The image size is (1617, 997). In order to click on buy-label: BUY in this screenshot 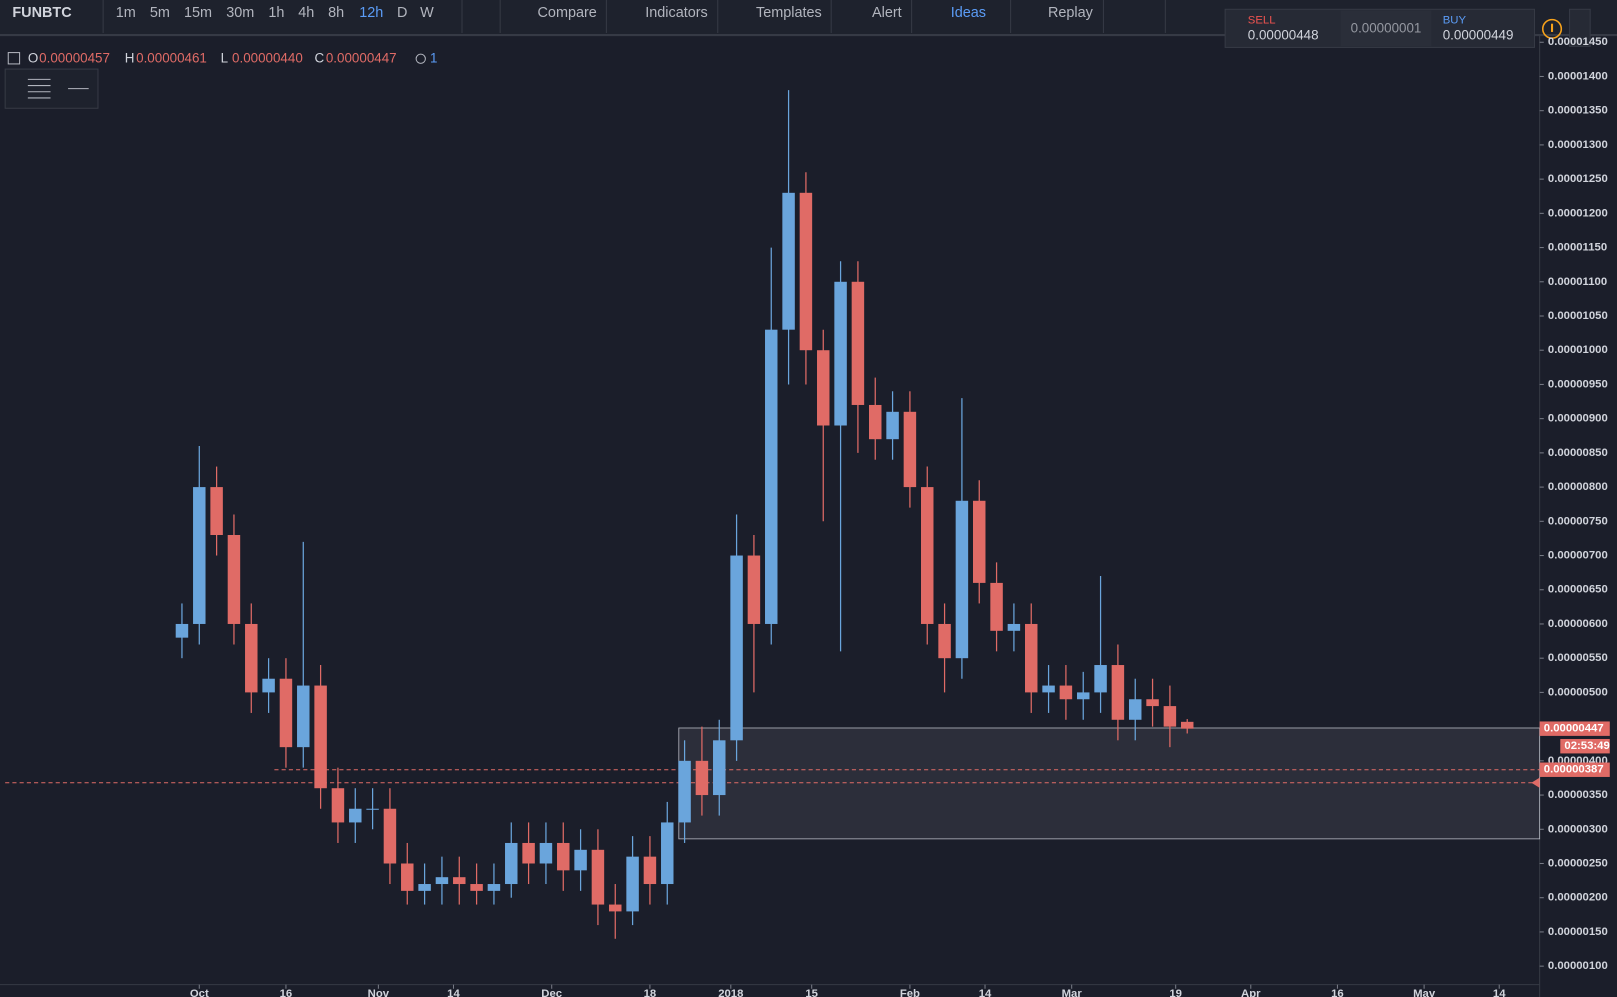, I will do `click(1455, 21)`.